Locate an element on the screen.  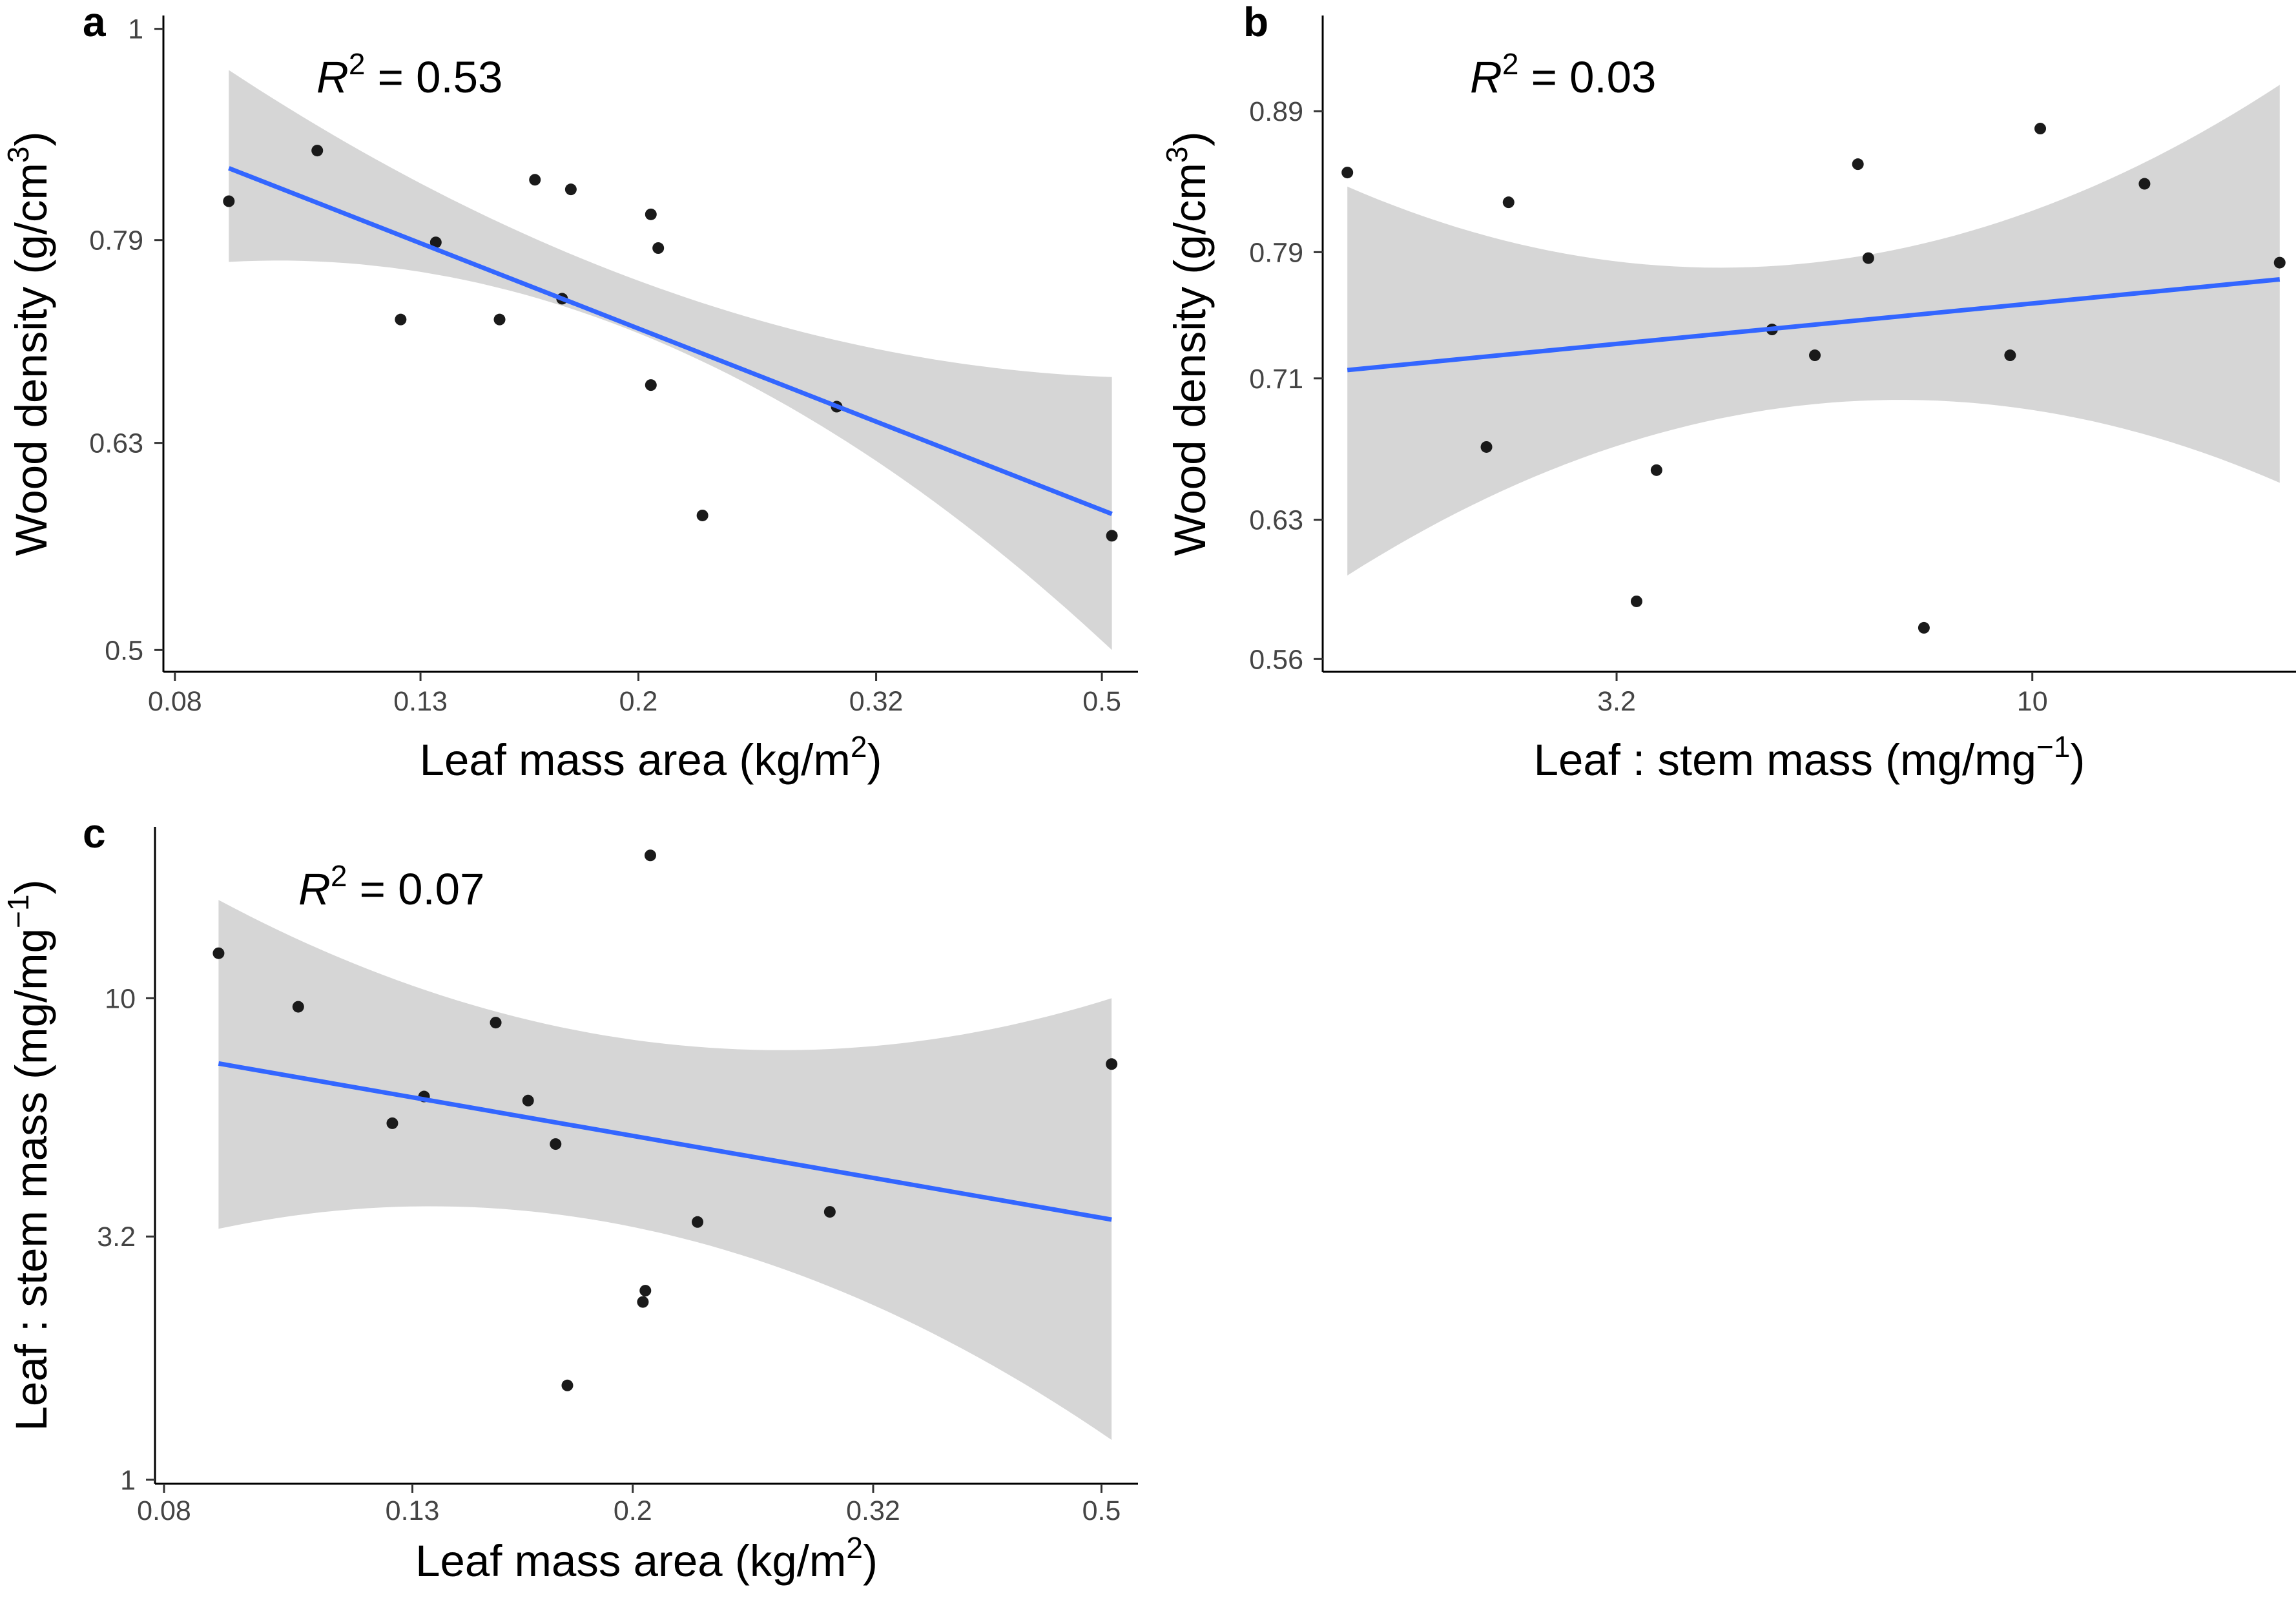
r-squared-label: R2 = 0.07 is located at coordinates (391, 886).